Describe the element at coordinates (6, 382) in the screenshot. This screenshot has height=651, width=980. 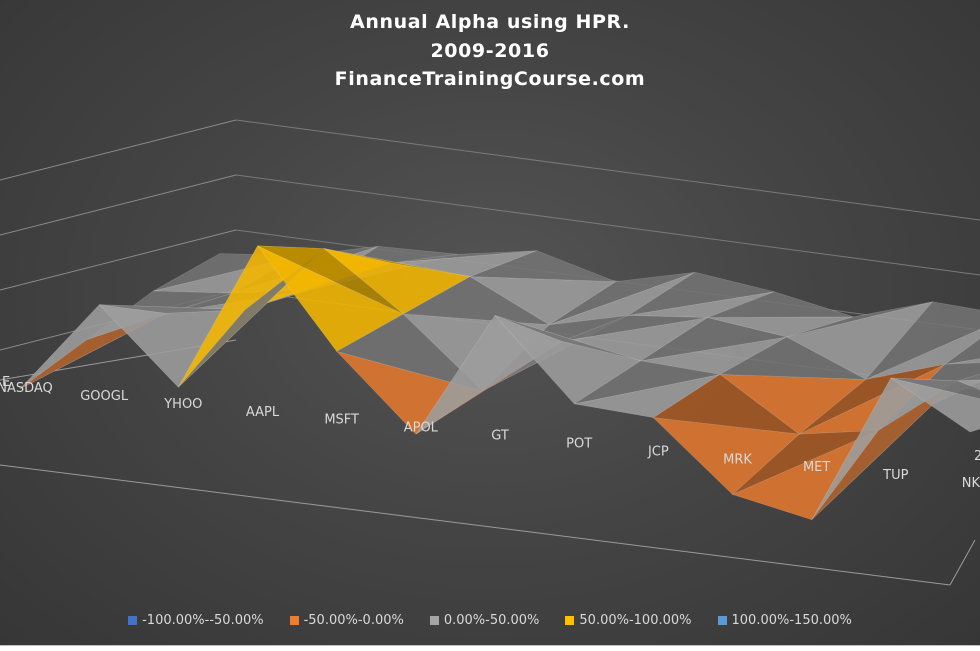
I see `category-label-clipped: E` at that location.